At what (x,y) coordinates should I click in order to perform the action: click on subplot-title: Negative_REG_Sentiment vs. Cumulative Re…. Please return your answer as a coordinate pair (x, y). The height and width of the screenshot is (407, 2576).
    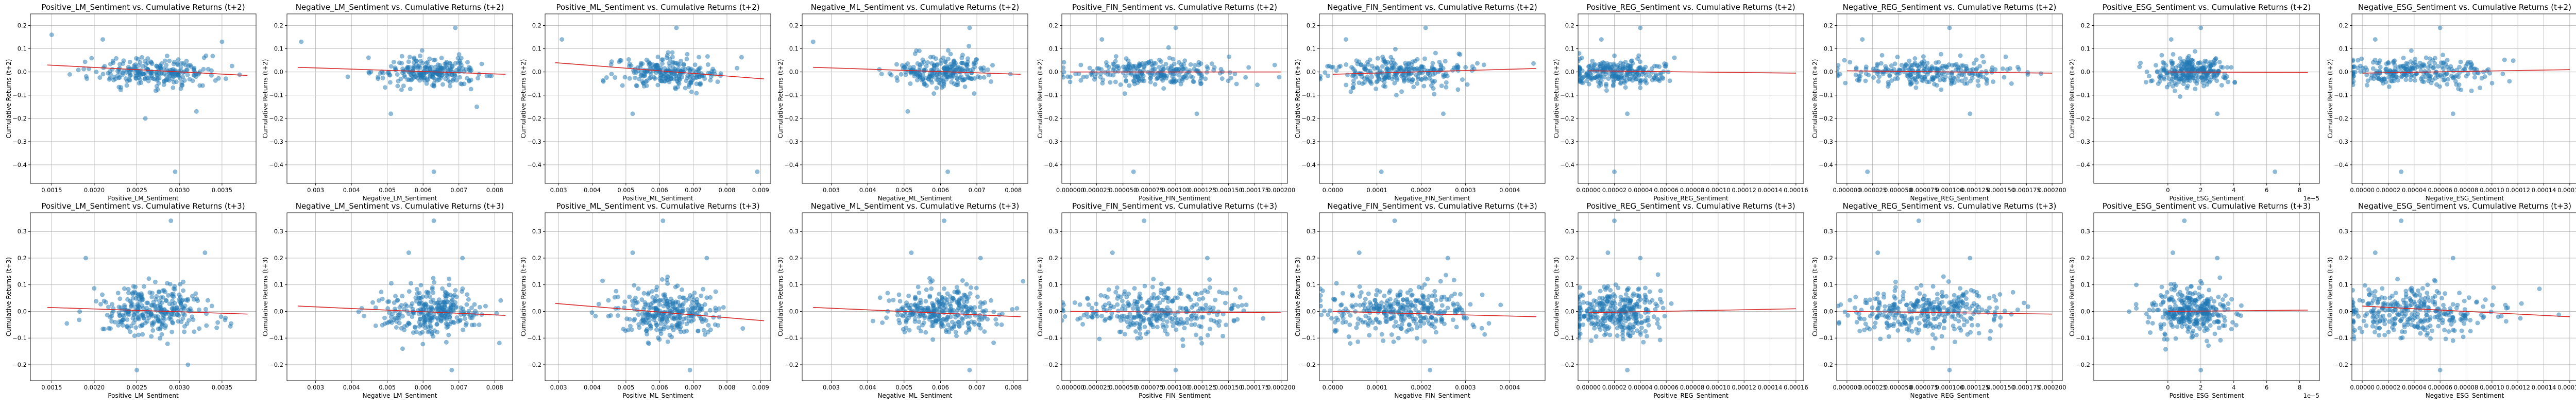
    Looking at the image, I should click on (1950, 7).